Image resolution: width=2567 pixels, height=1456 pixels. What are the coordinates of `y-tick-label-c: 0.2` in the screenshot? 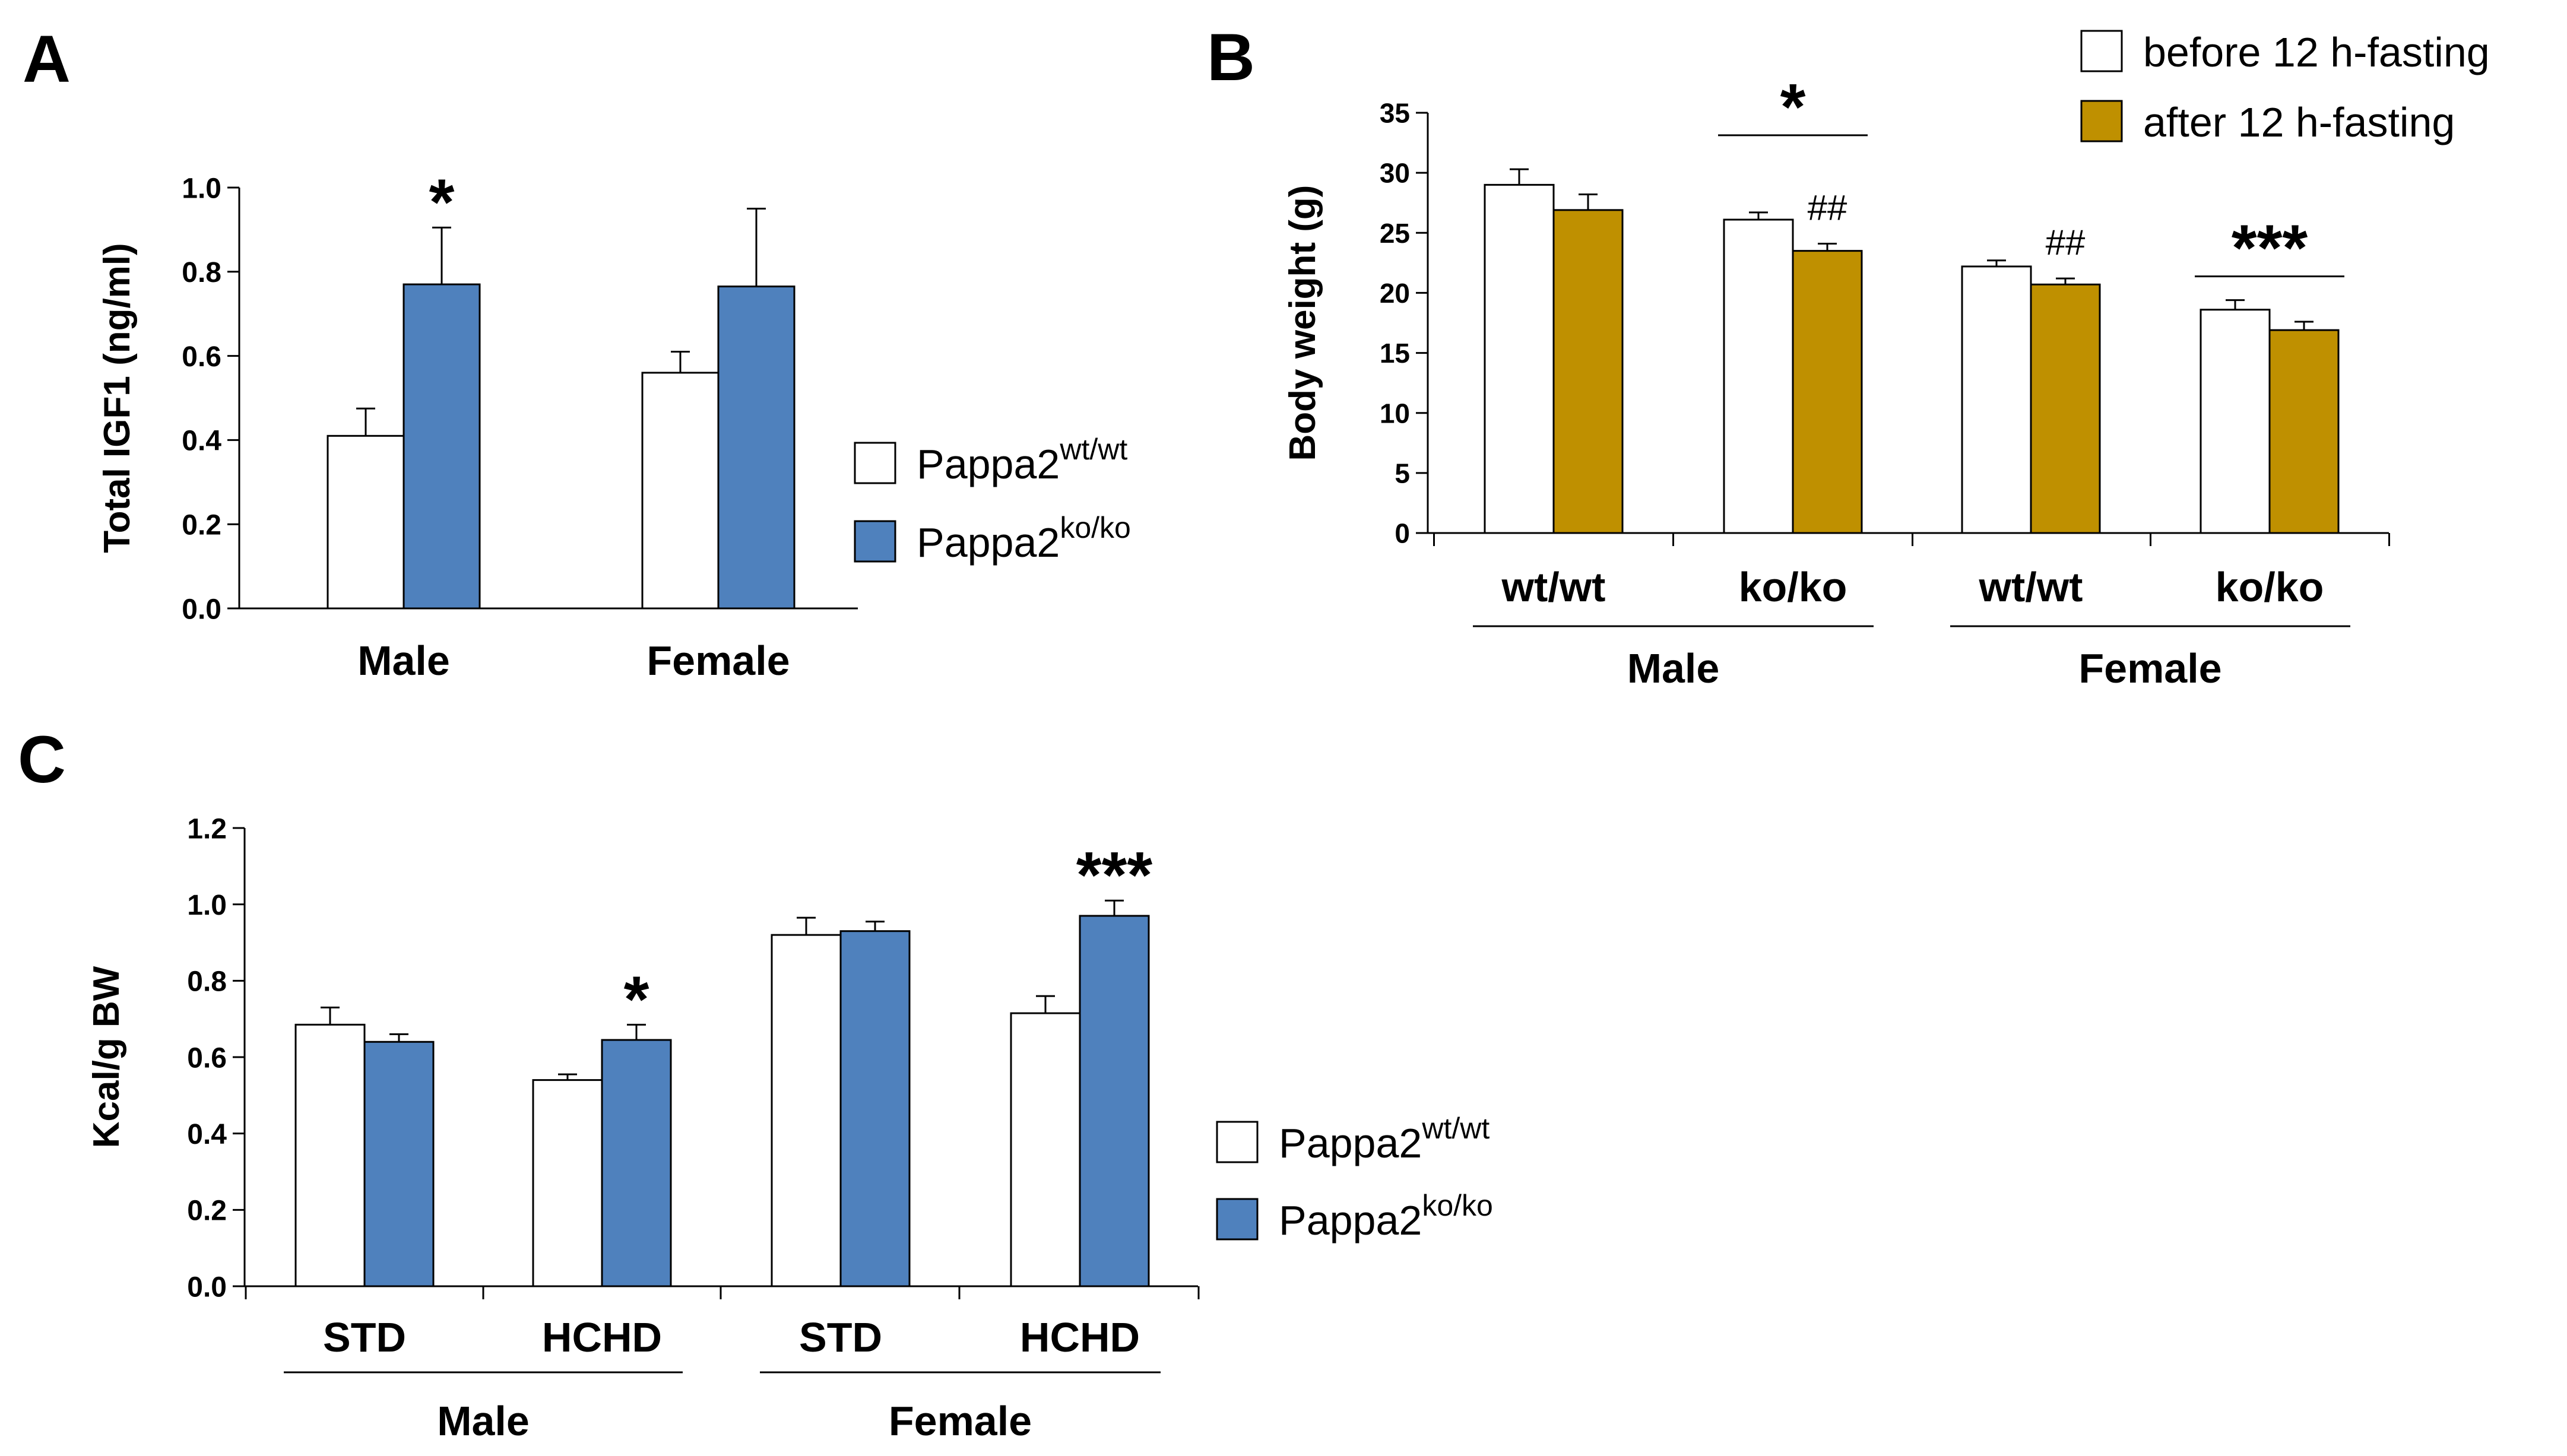 It's located at (207, 1211).